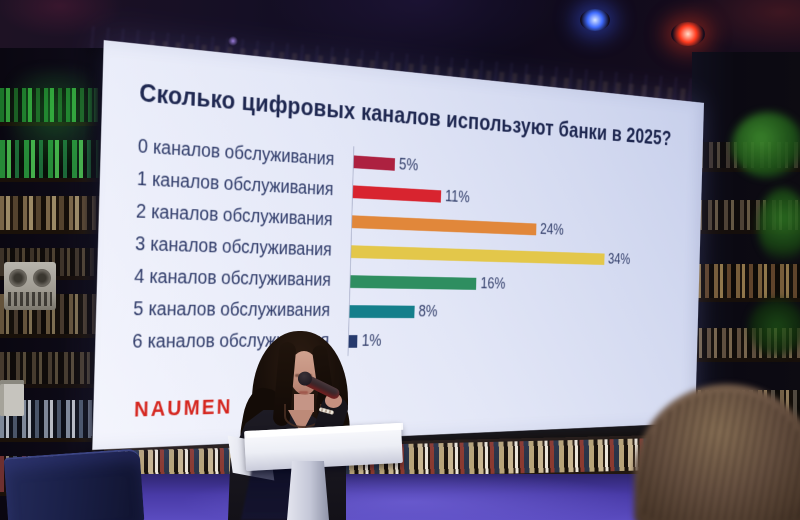 This screenshot has height=520, width=800. Describe the element at coordinates (499, 341) in the screenshot. I see `axis-line: 1%` at that location.